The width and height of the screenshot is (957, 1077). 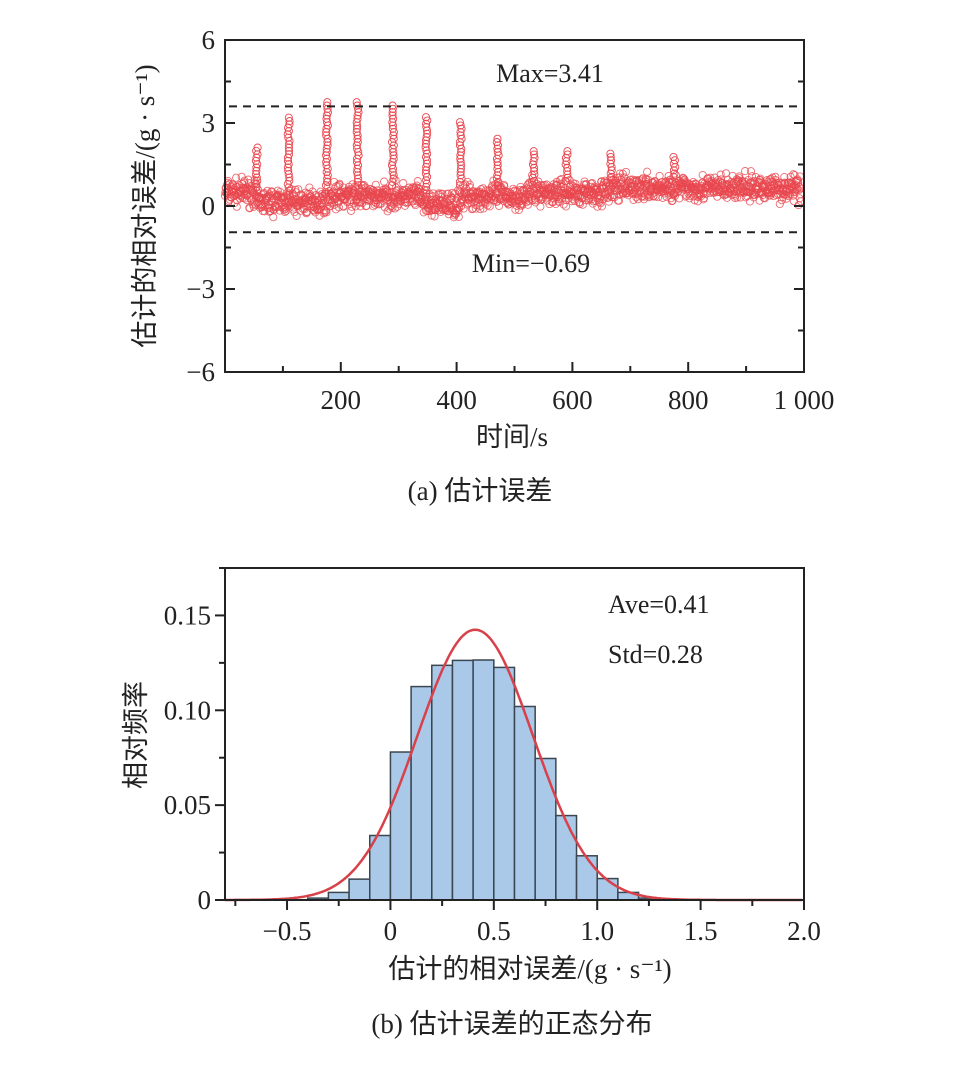 What do you see at coordinates (200, 289) in the screenshot?
I see `y-tick-label: −3` at bounding box center [200, 289].